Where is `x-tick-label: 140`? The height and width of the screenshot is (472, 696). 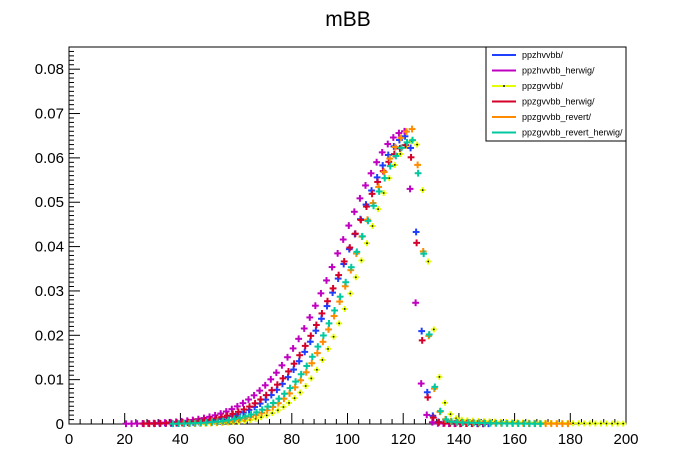 x-tick-label: 140 is located at coordinates (458, 439).